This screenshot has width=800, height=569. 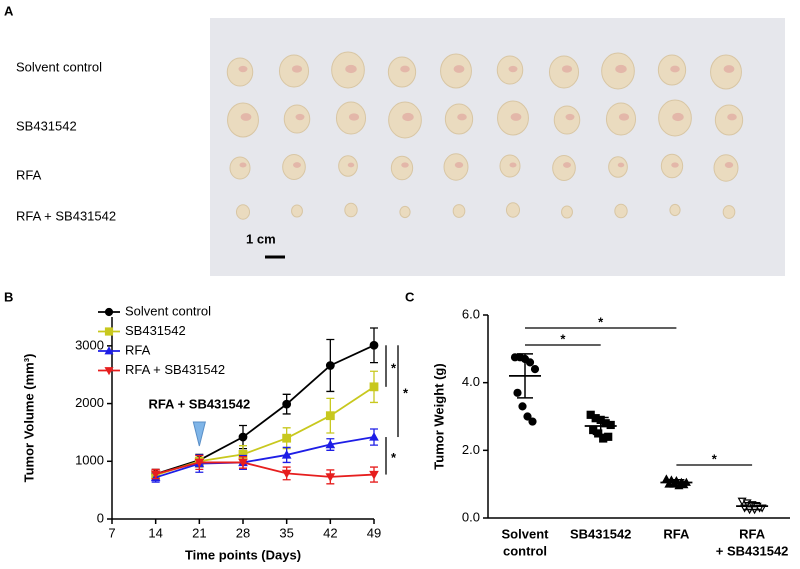 I want to click on row-label: RFA + SB431542, so click(x=66, y=215).